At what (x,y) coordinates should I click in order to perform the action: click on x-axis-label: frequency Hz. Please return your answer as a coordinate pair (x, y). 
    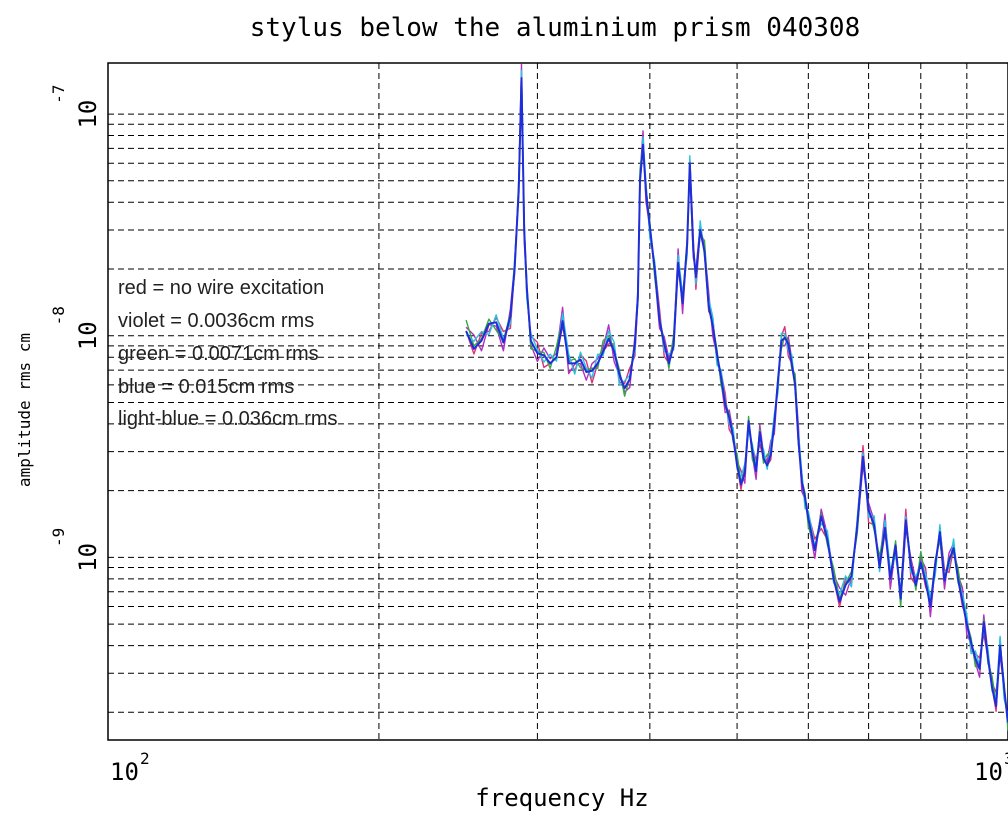
    Looking at the image, I should click on (561, 798).